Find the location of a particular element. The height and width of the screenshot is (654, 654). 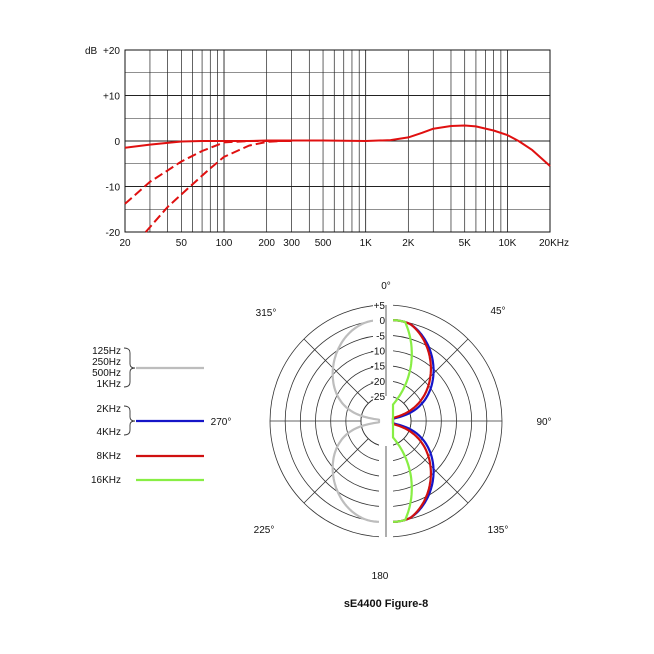

legend-label: 4KHz is located at coordinates (109, 432).